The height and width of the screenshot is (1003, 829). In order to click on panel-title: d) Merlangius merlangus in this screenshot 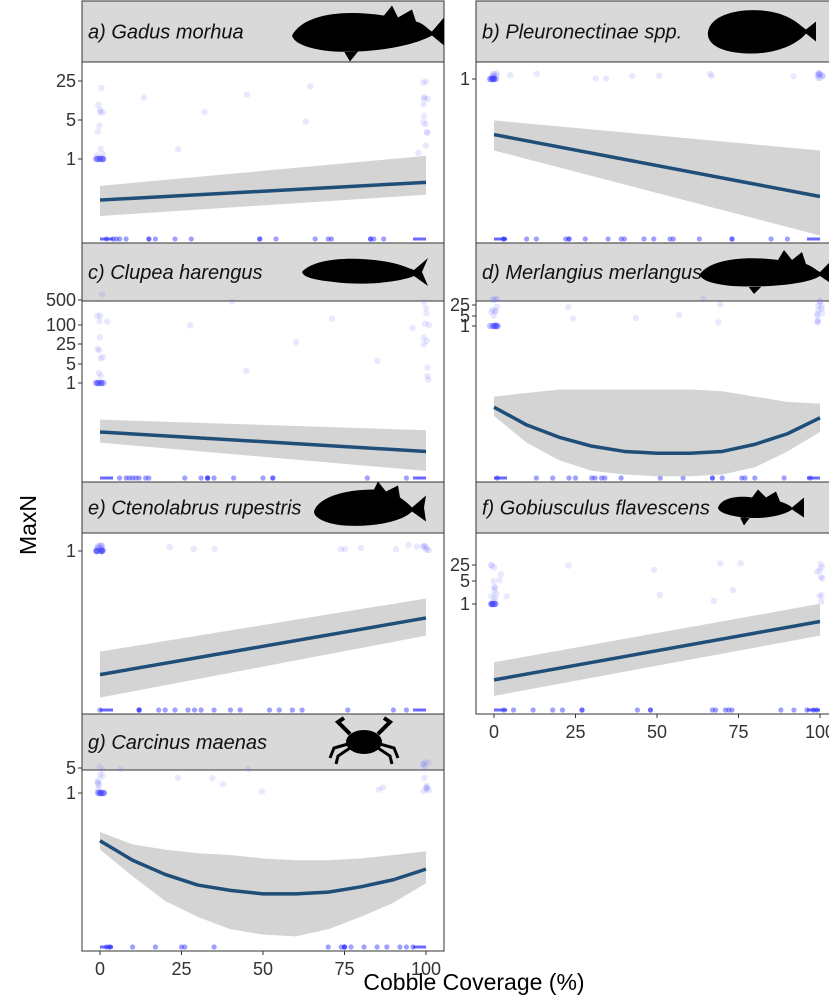, I will do `click(592, 273)`.